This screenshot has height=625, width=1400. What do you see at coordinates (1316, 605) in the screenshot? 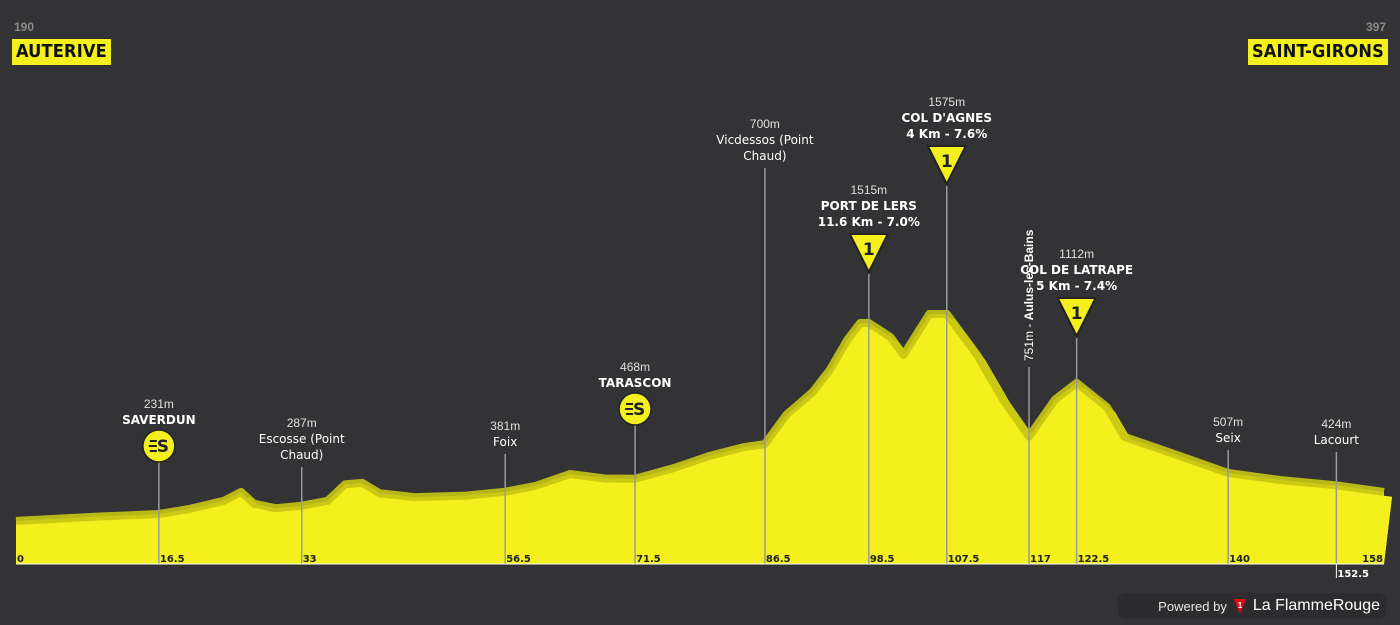
I see `brand-name: La FlammeRouge` at bounding box center [1316, 605].